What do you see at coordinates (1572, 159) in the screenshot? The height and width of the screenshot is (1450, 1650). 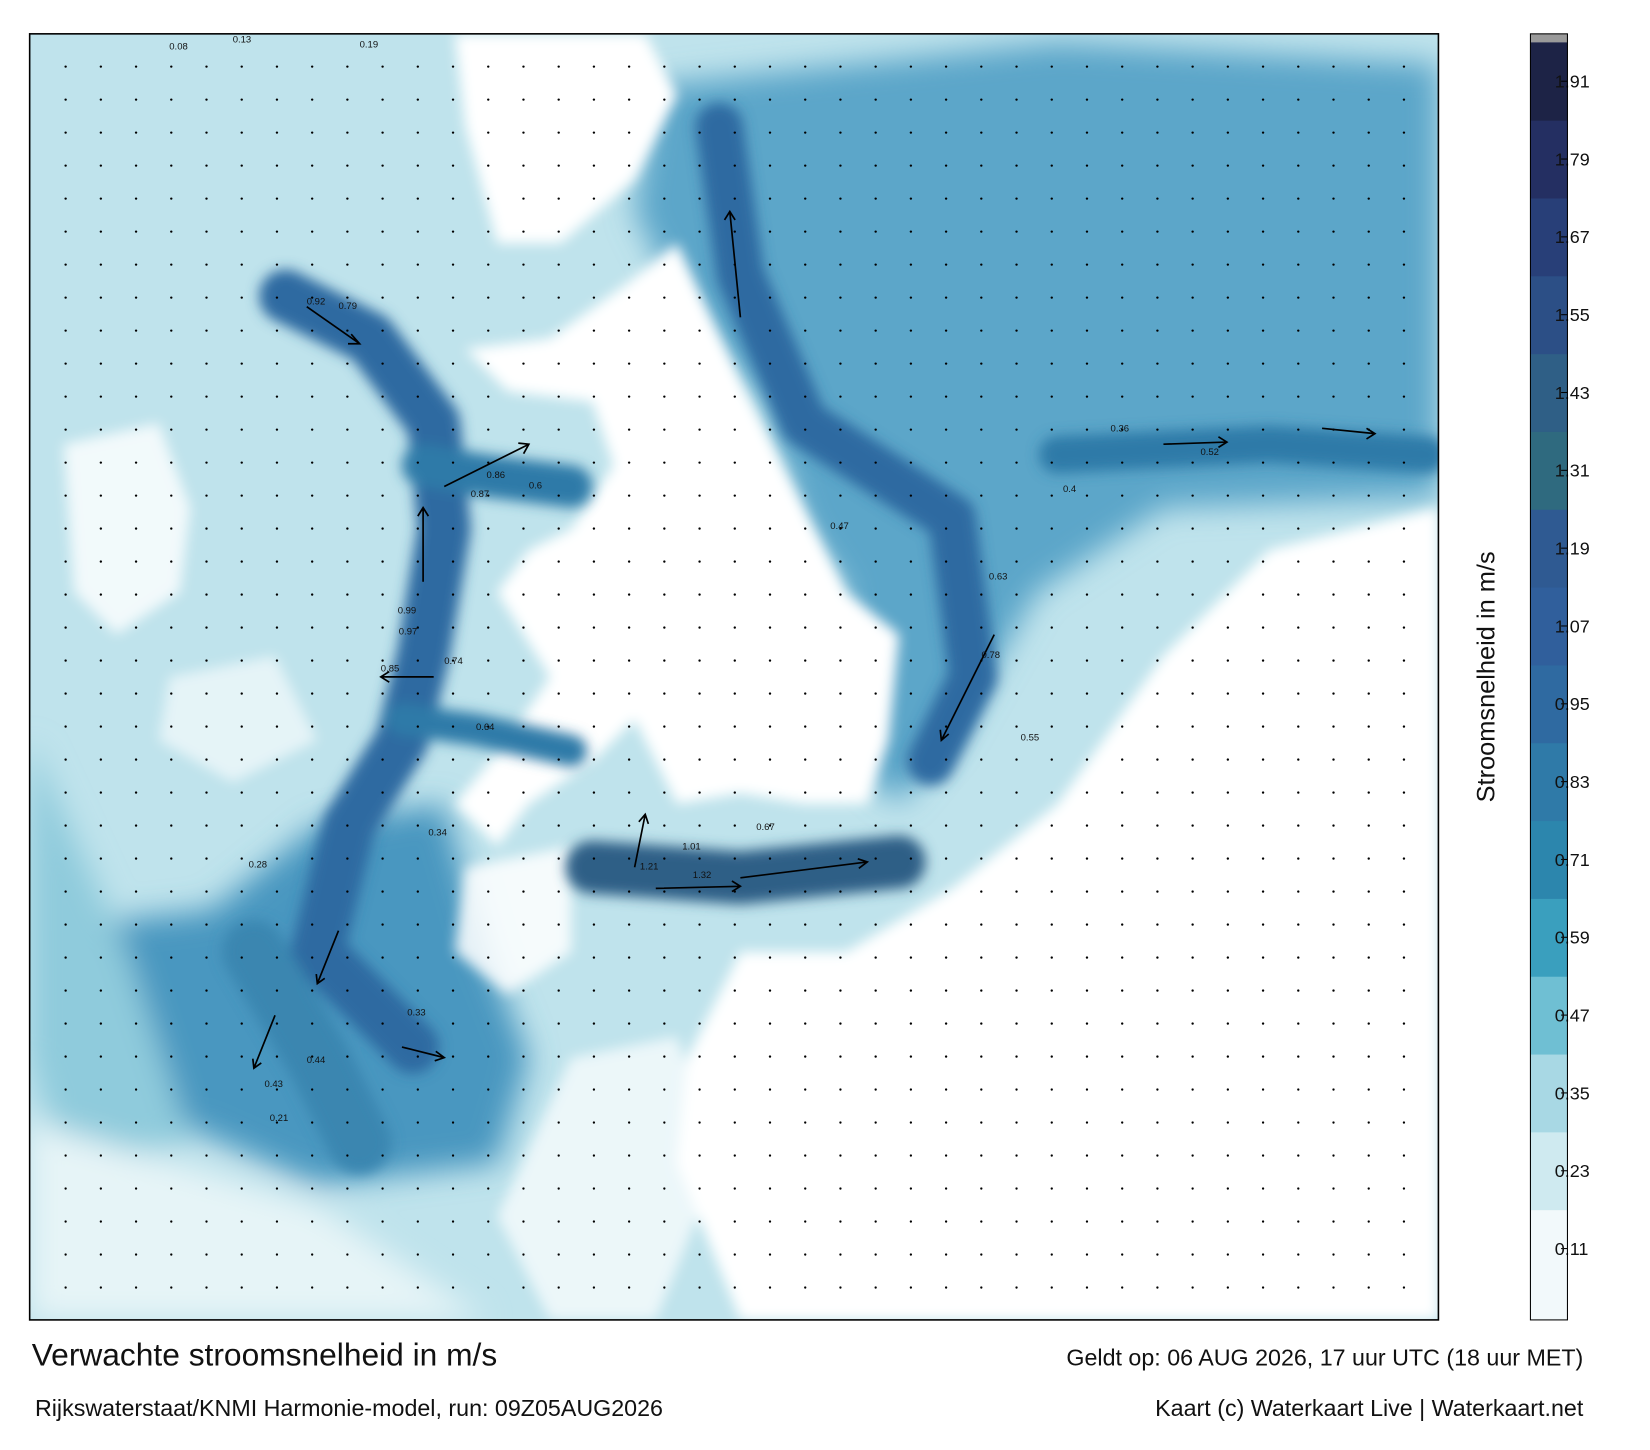 I see `colorbar-tick-label: 1.79` at bounding box center [1572, 159].